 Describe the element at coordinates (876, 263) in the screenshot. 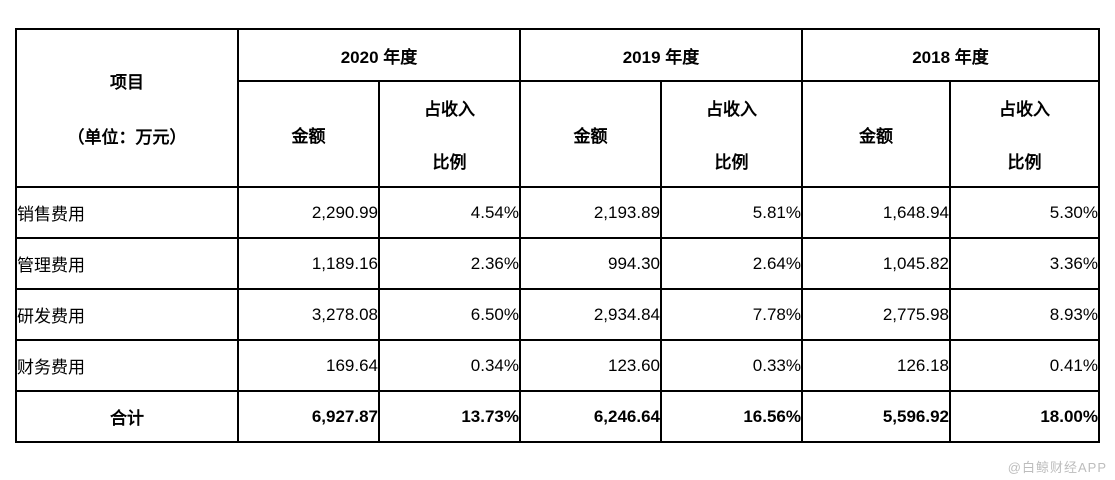

I see `amount-cell: 1,045.82` at that location.